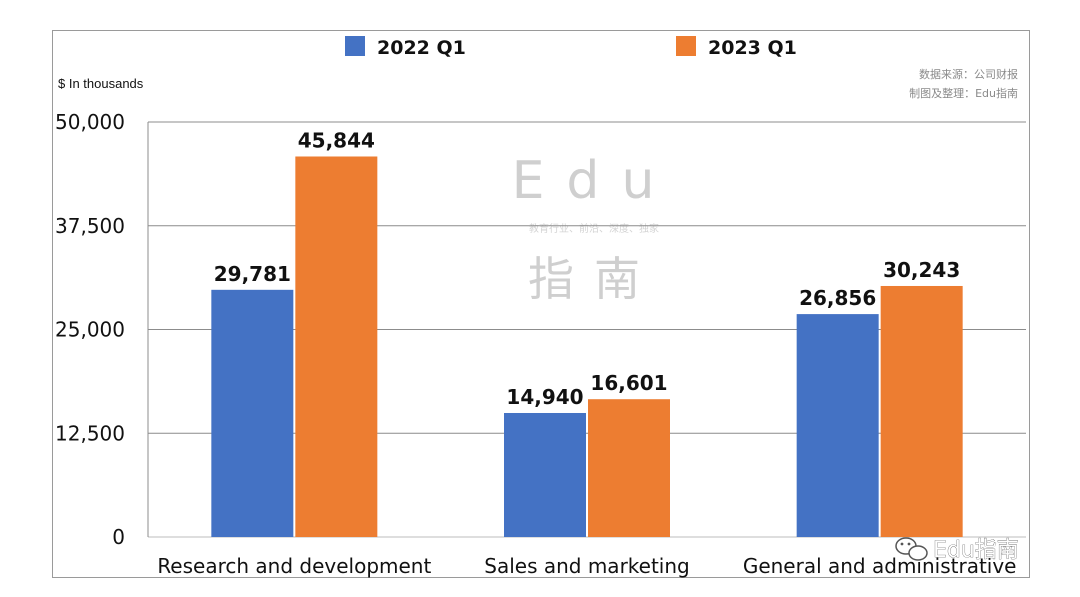 The height and width of the screenshot is (597, 1080). I want to click on legend-label: 2023 Q1, so click(752, 48).